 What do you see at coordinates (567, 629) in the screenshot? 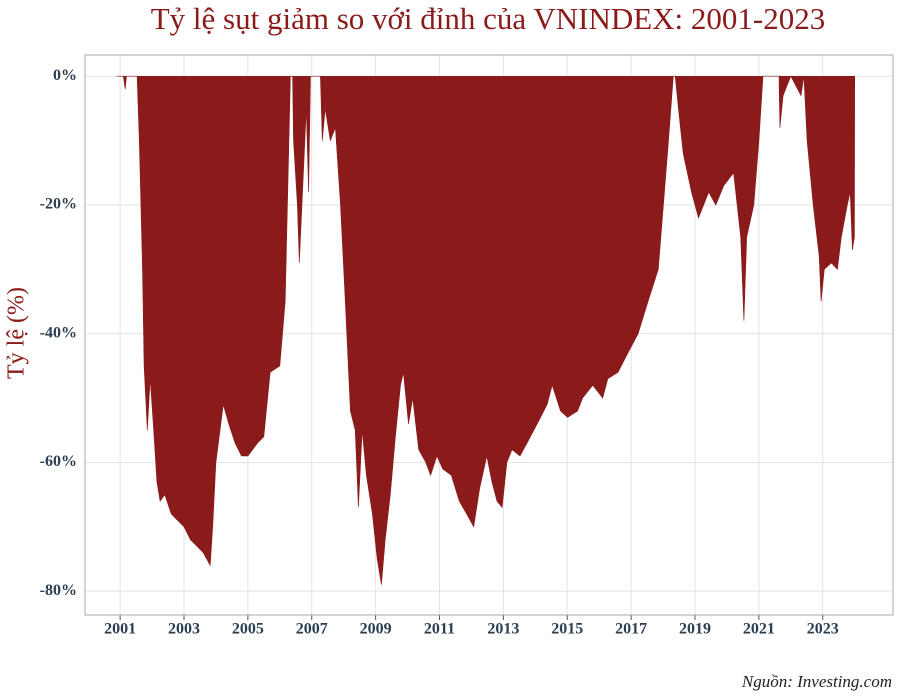
I see `x-tick-label: 2015` at bounding box center [567, 629].